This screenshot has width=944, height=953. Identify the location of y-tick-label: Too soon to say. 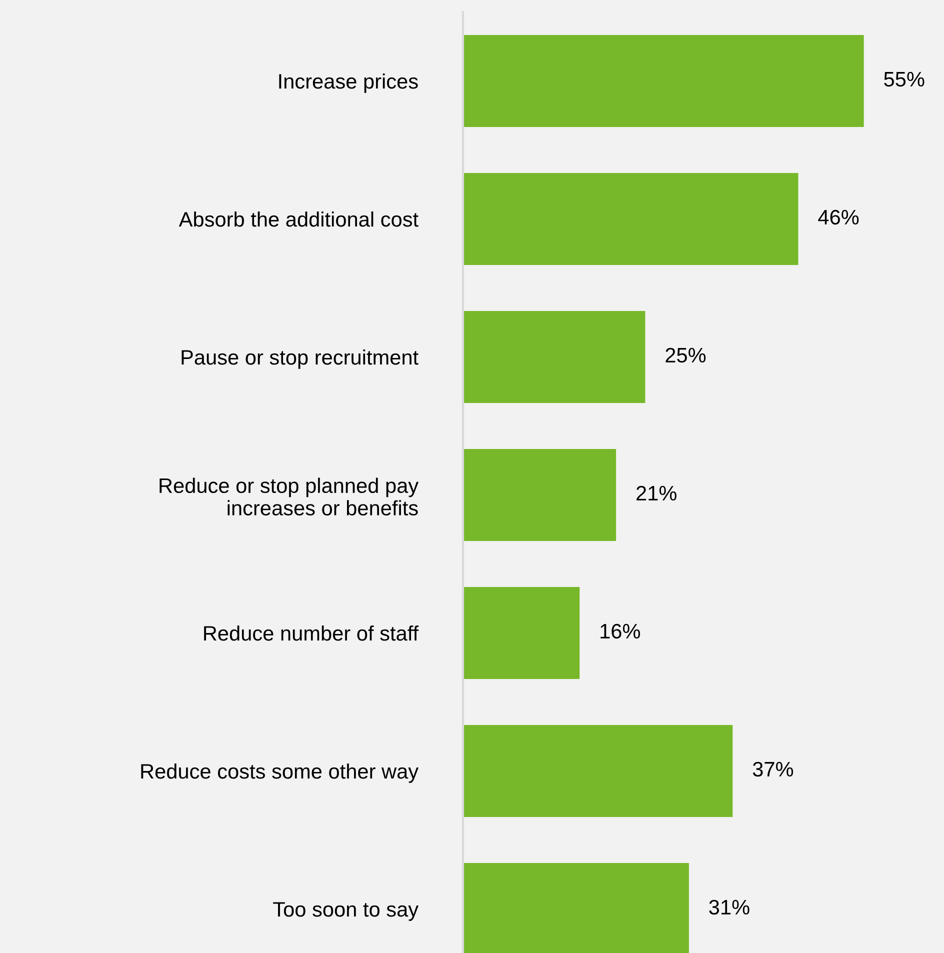
(346, 911).